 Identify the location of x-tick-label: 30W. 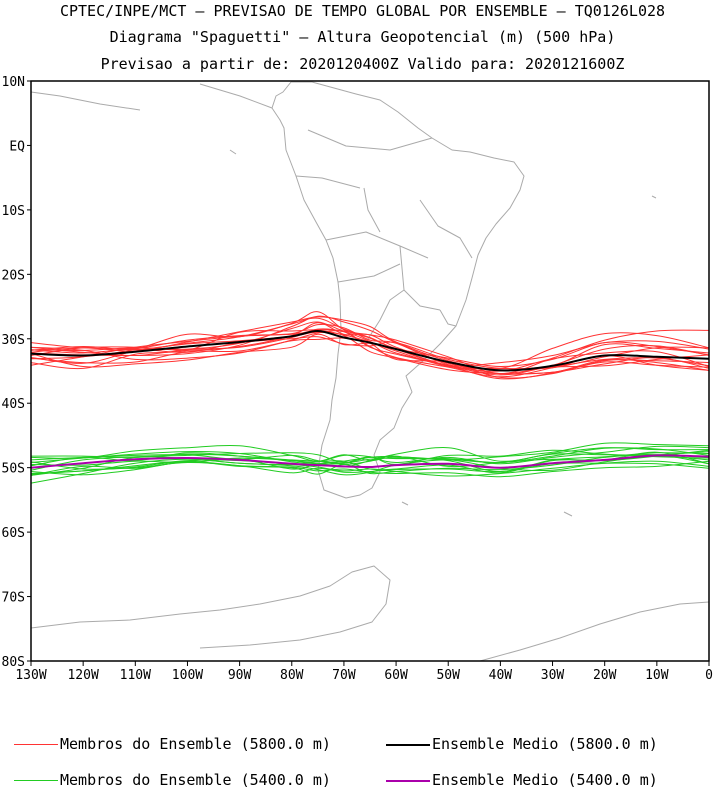
(553, 675).